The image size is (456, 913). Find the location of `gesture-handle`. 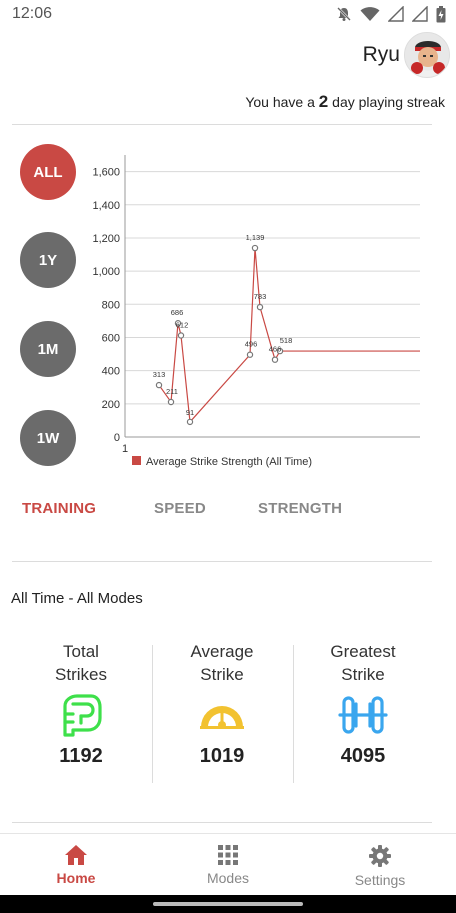

gesture-handle is located at coordinates (228, 904).